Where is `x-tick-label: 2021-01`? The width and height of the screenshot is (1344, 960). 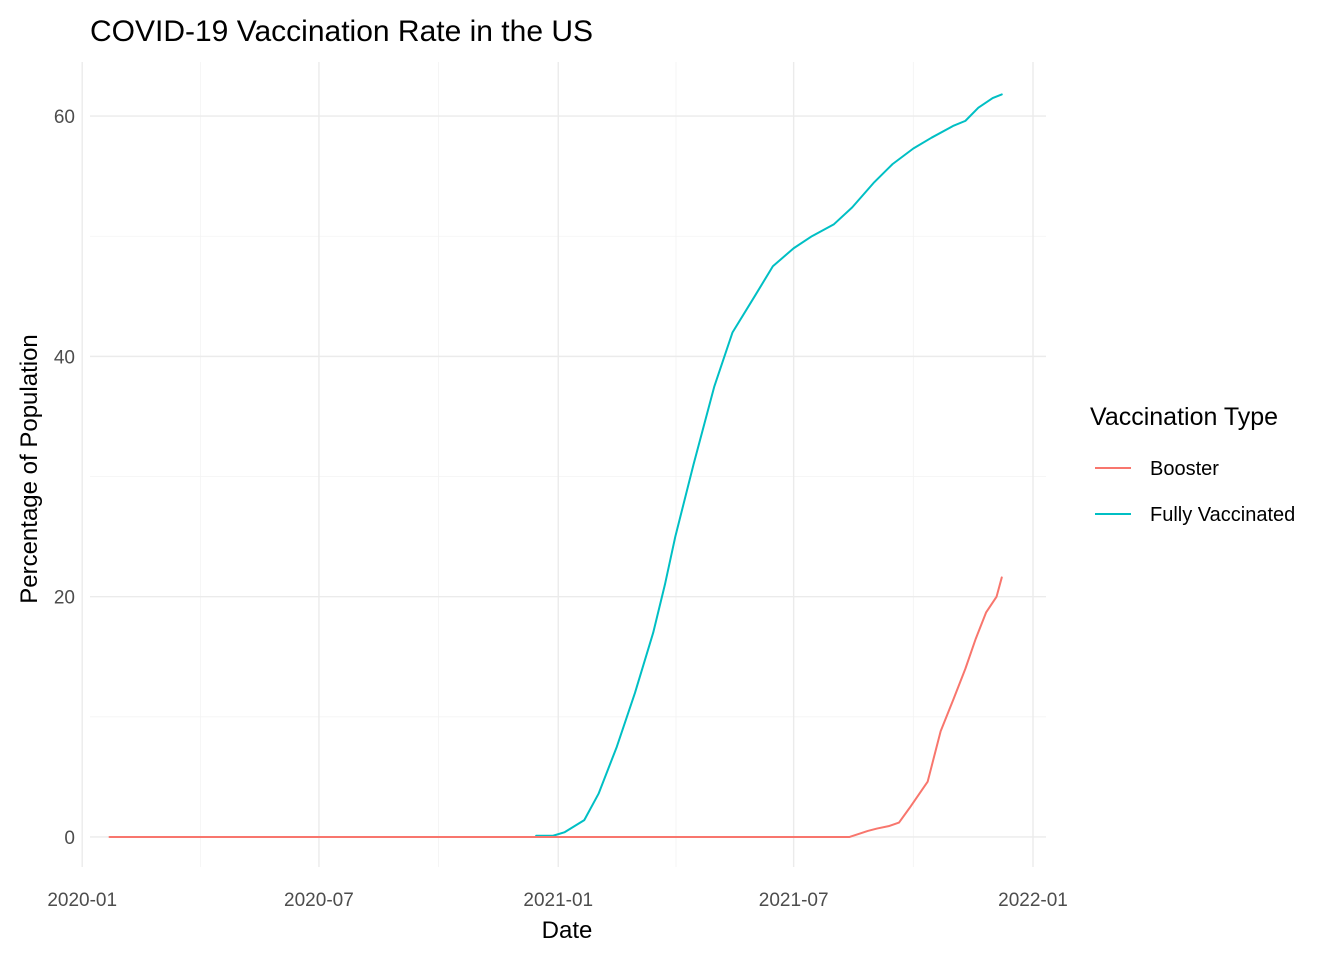 x-tick-label: 2021-01 is located at coordinates (558, 900).